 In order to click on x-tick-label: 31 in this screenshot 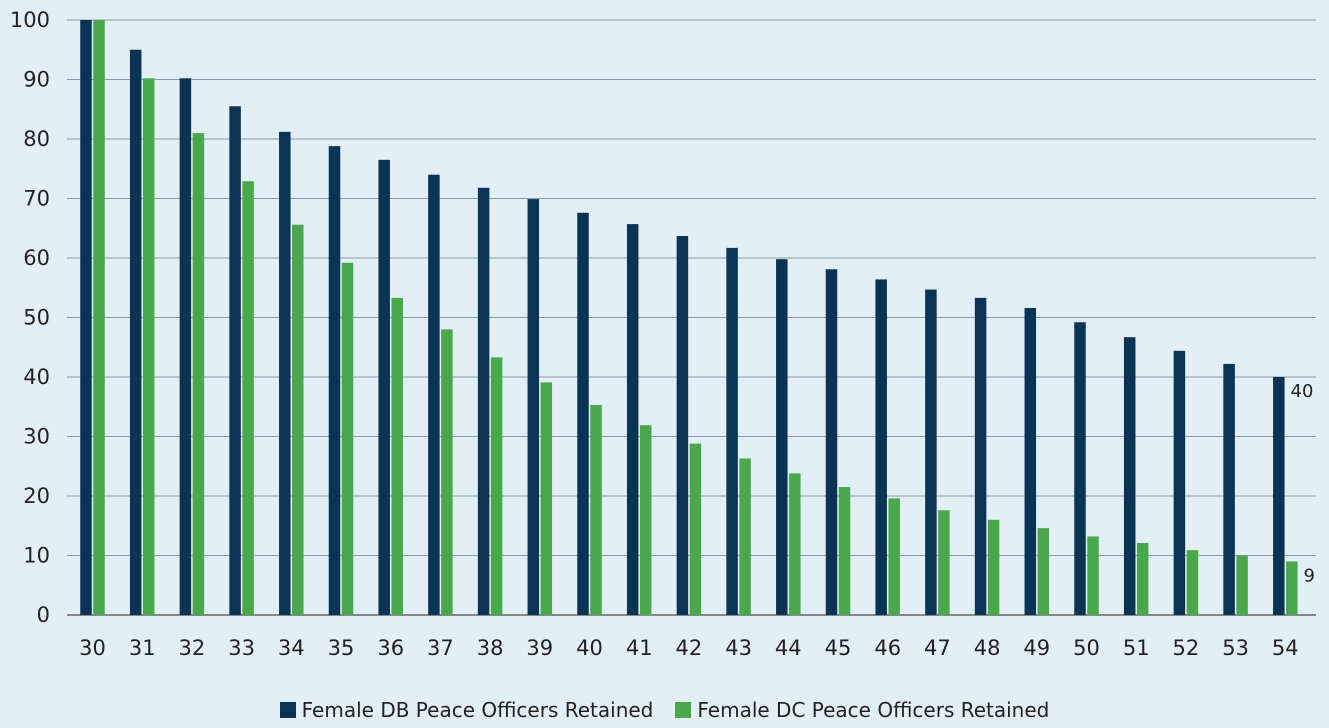, I will do `click(142, 648)`.